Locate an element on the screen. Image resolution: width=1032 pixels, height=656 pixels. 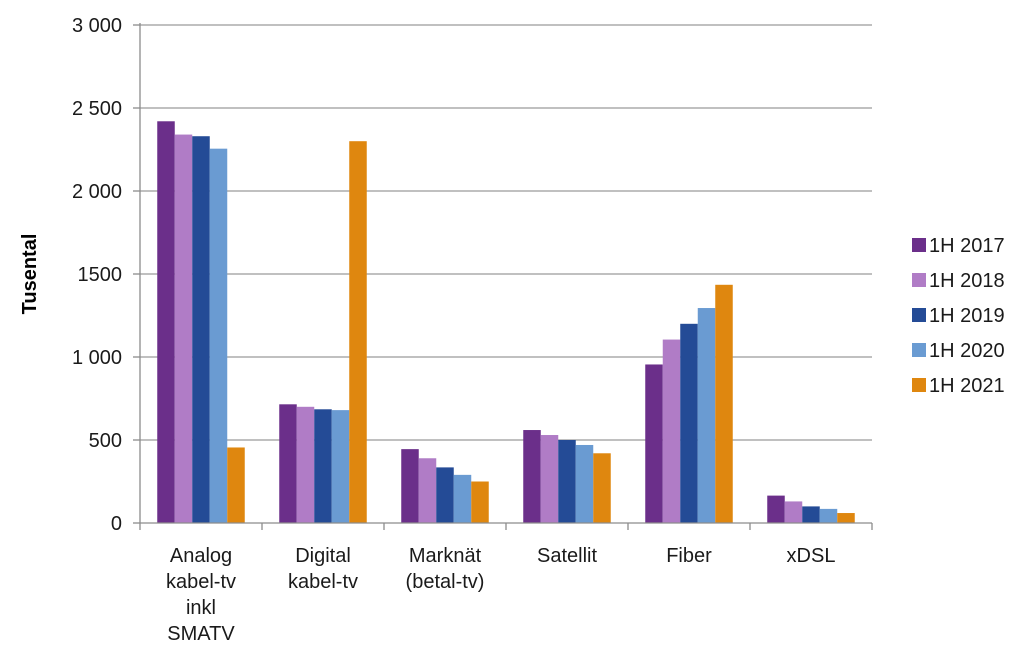
x-tick-label: Digital kabel-tv is located at coordinates (323, 569).